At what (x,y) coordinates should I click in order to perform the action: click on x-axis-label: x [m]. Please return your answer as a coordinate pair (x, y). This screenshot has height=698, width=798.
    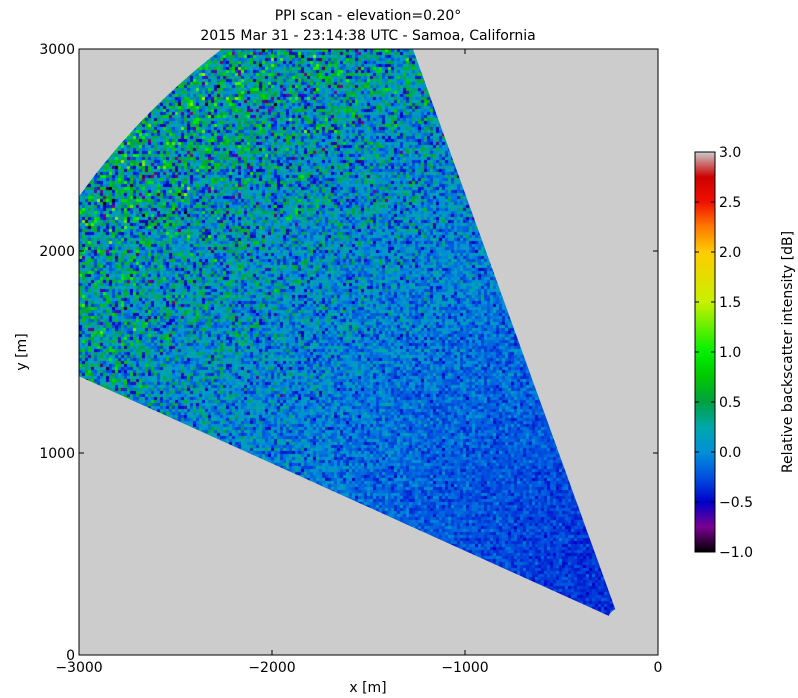
    Looking at the image, I should click on (367, 688).